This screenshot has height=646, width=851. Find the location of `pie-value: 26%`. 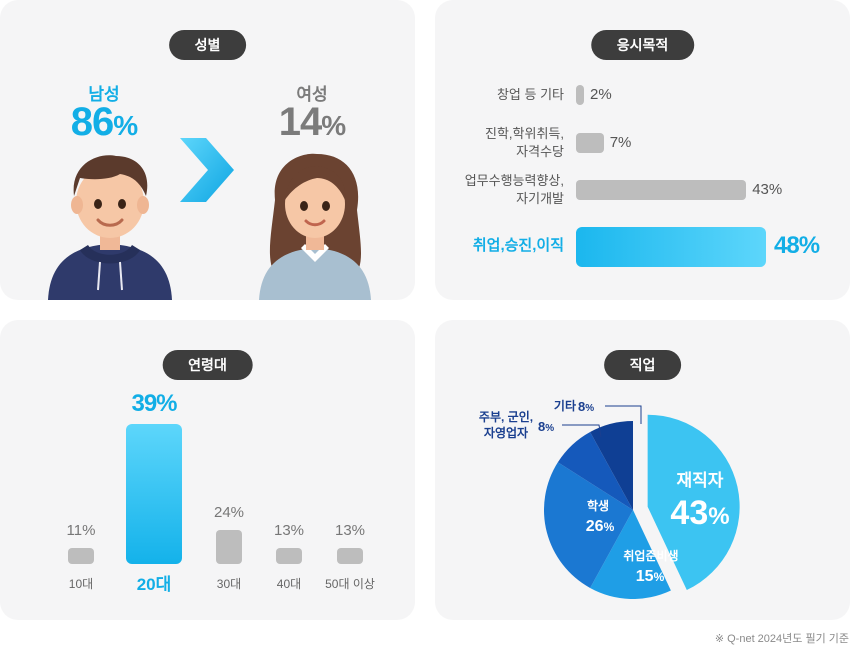

pie-value: 26% is located at coordinates (600, 526).